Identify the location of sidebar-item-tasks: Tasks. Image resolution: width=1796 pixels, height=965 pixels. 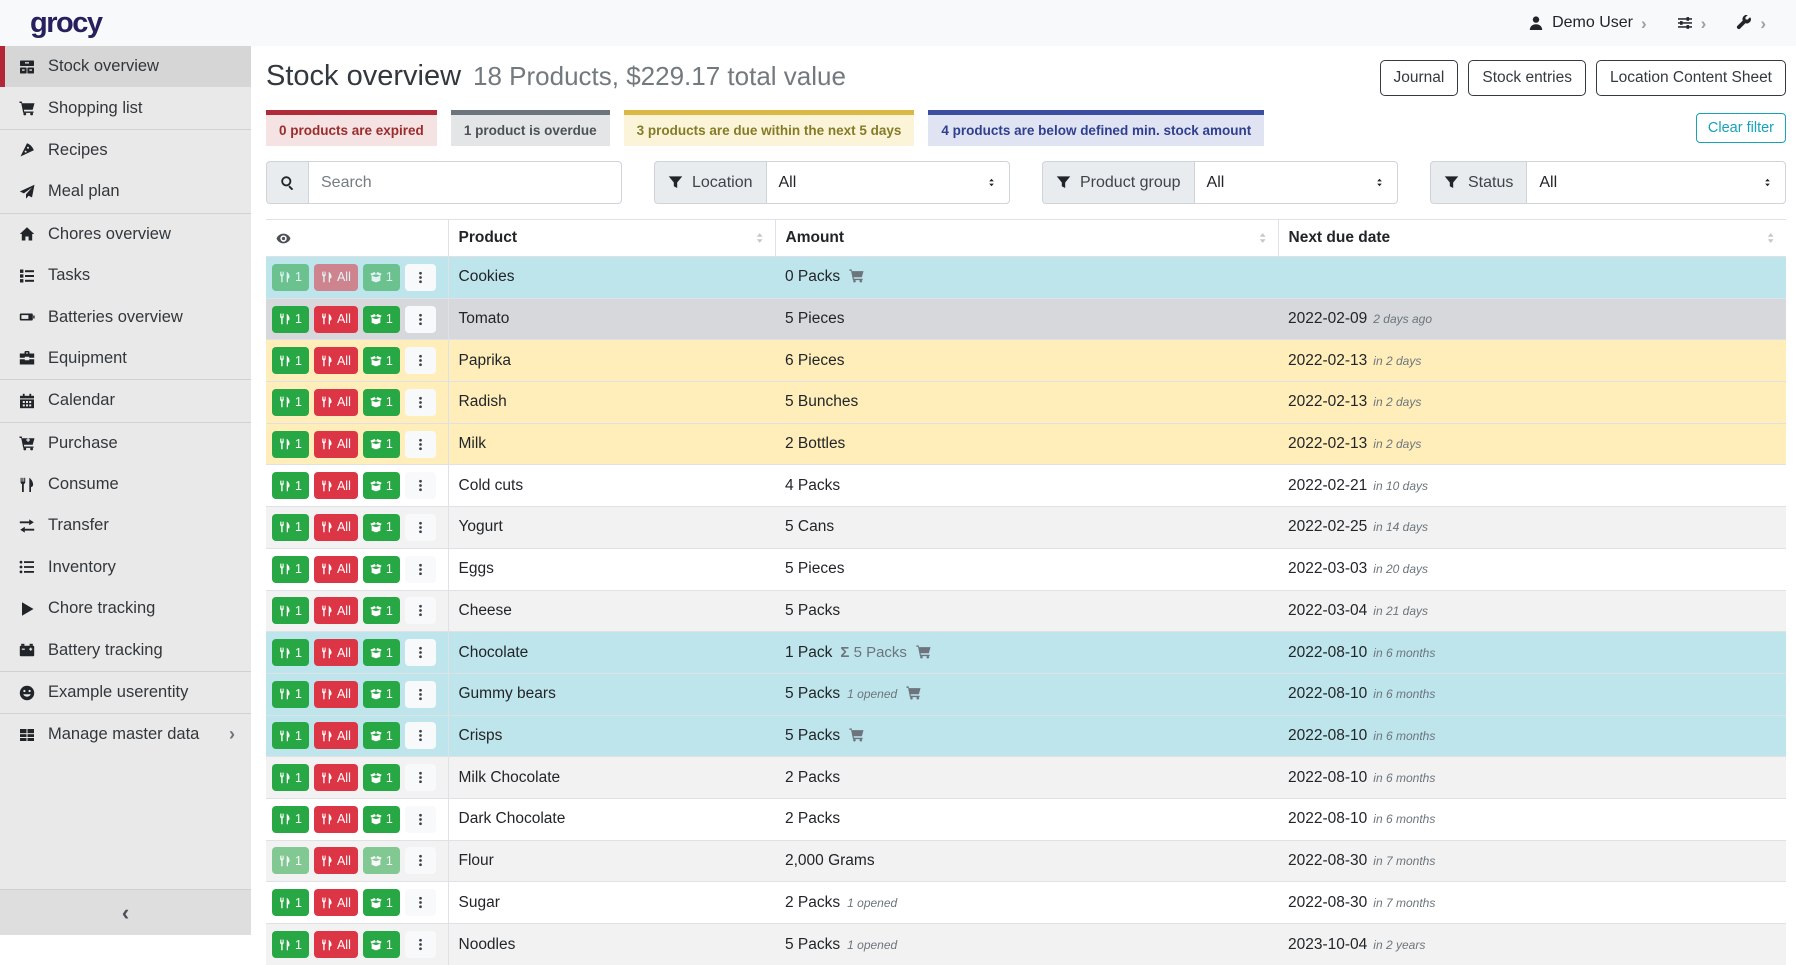
(125, 275).